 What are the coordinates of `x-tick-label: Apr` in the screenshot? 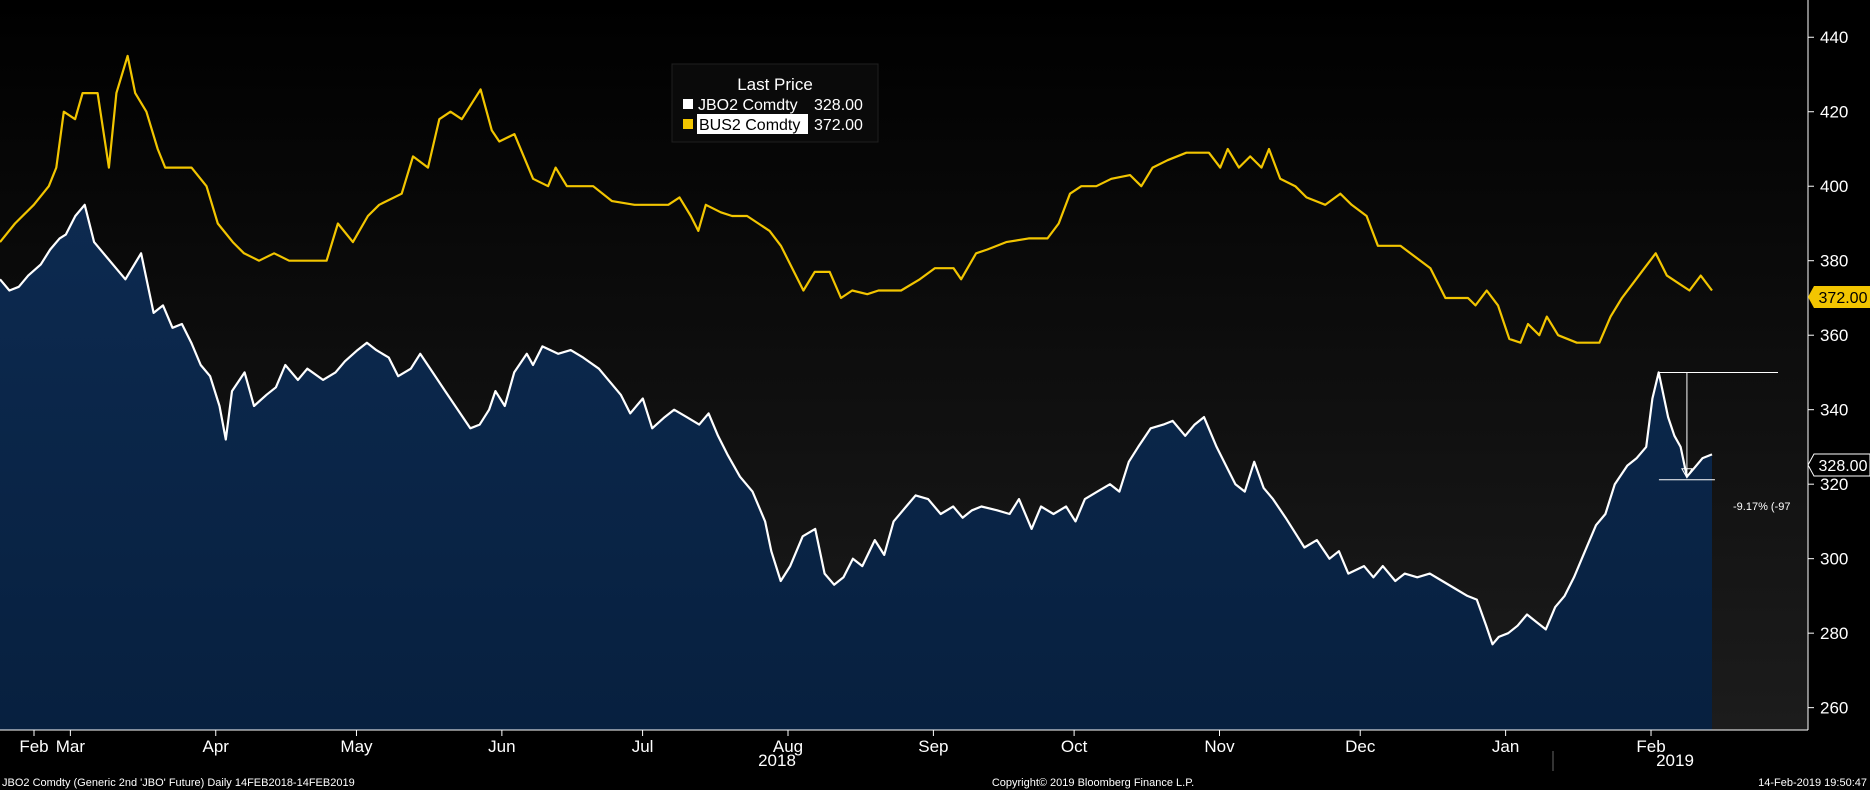 It's located at (216, 746).